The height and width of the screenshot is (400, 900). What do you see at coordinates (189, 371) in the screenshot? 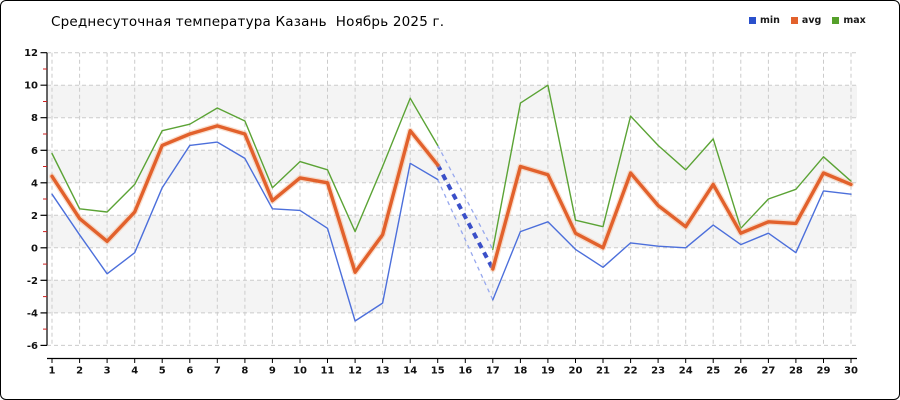
I see `x-tick-label: 6` at bounding box center [189, 371].